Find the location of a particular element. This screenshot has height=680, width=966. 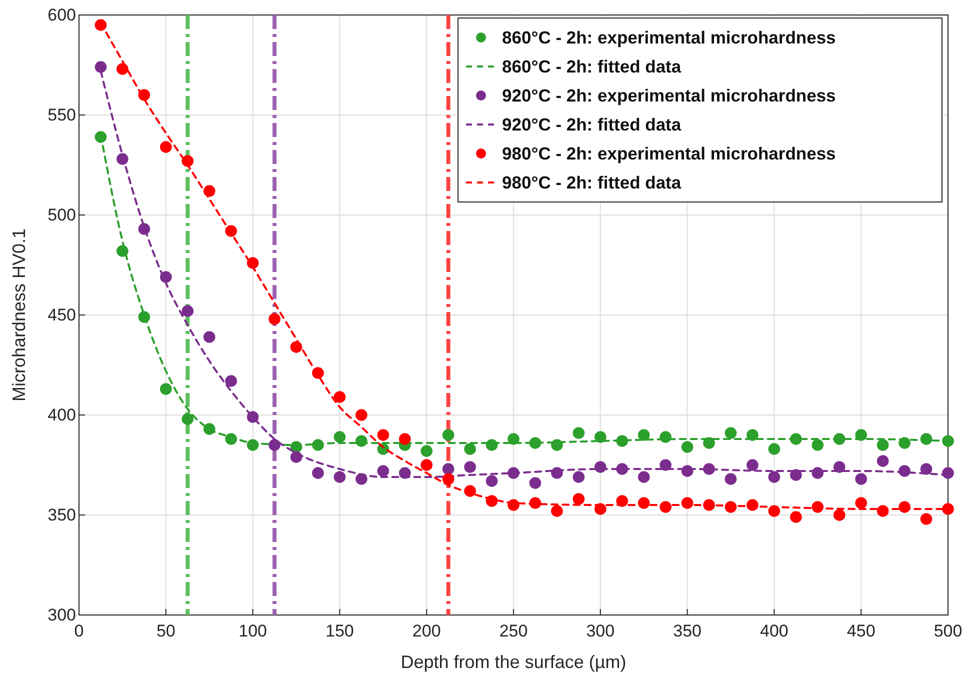

x-tick-label: 300 is located at coordinates (600, 631).